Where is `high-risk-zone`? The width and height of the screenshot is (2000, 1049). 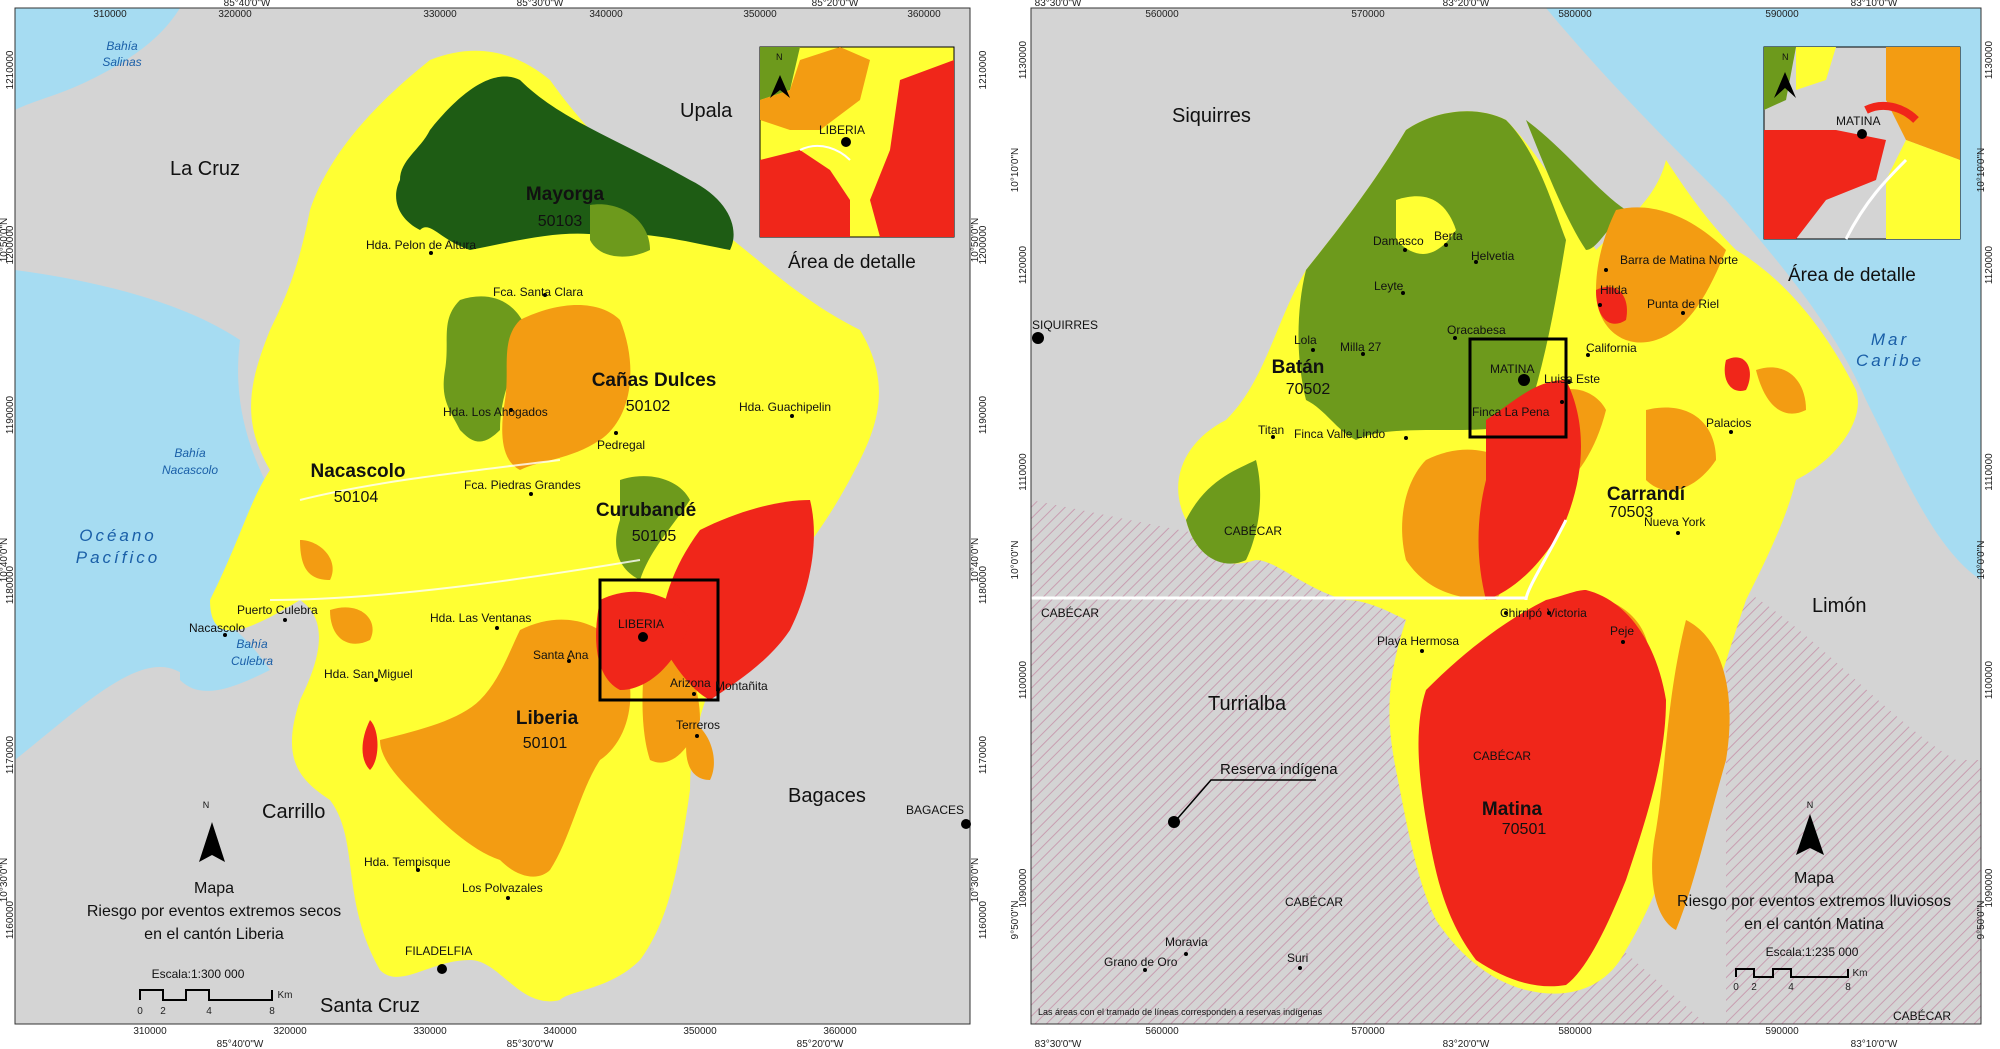
high-risk-zone is located at coordinates (1661, 275).